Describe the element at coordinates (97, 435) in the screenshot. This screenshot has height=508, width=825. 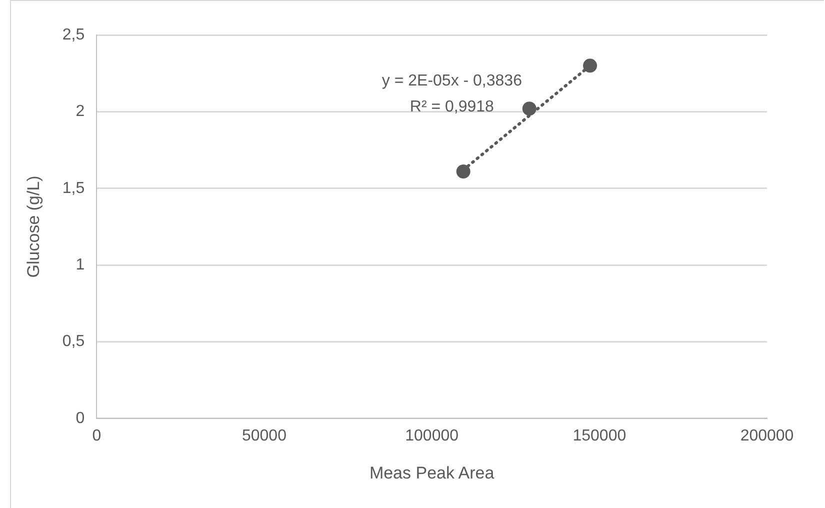
I see `x-tick-label: 0` at that location.